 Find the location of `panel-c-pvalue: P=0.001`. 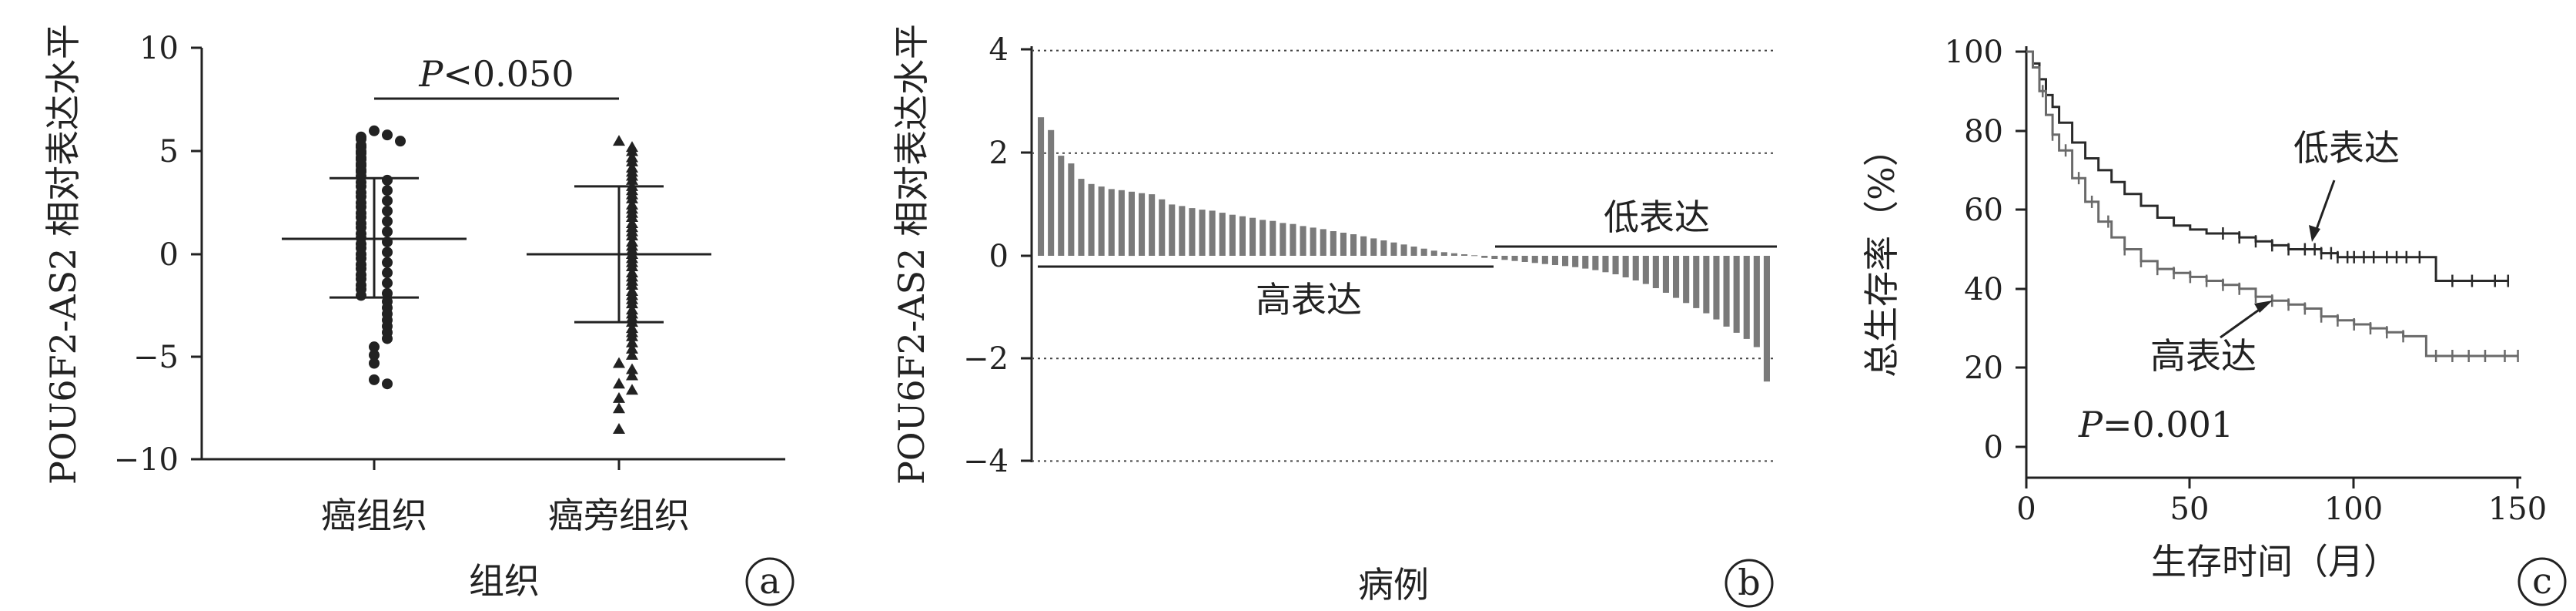

panel-c-pvalue: P=0.001 is located at coordinates (2155, 424).